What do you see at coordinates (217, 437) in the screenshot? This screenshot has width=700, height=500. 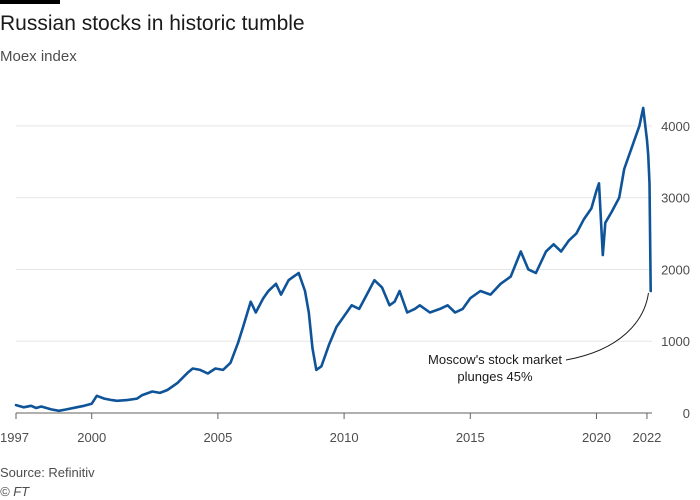 I see `x-tick-label: 2005` at bounding box center [217, 437].